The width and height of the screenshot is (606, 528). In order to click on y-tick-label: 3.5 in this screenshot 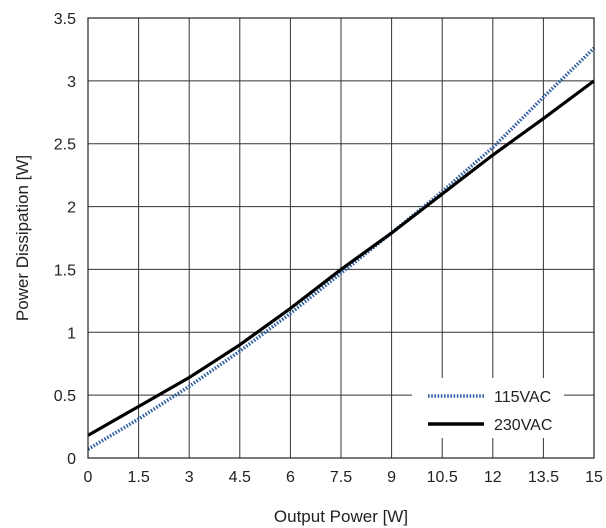, I will do `click(65, 19)`.